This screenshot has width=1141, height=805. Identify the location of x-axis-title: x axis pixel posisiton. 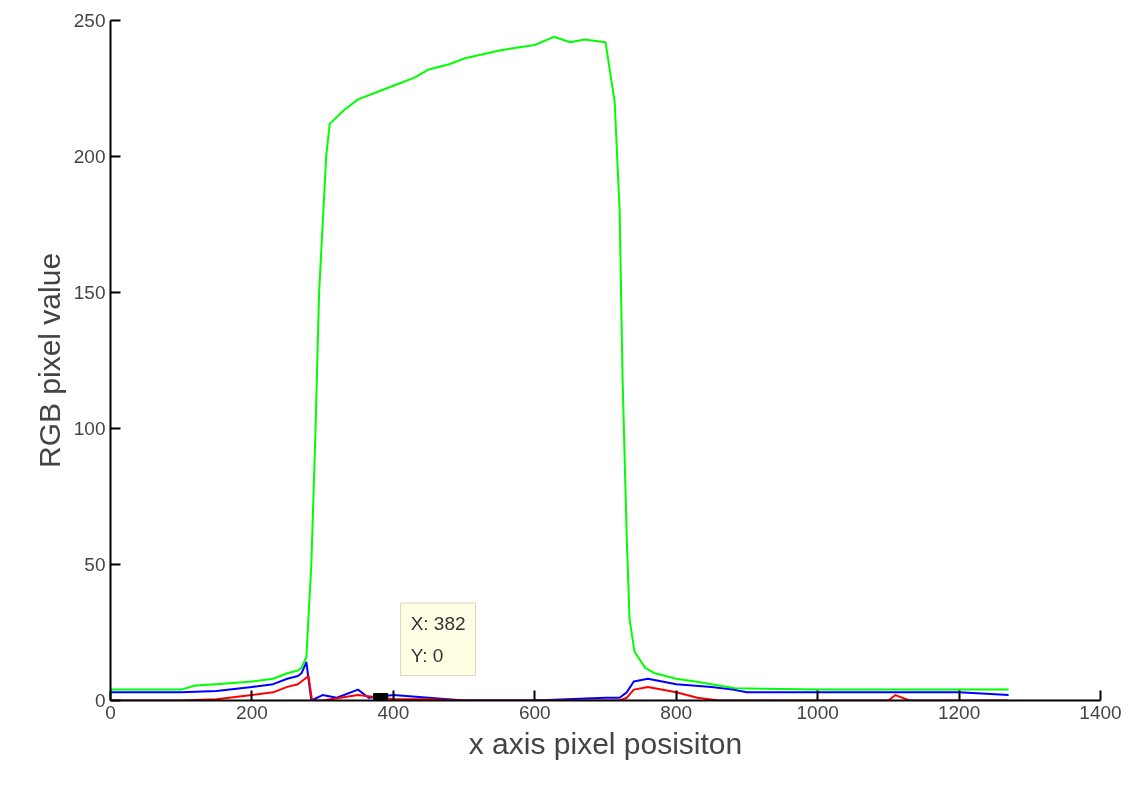
(605, 743).